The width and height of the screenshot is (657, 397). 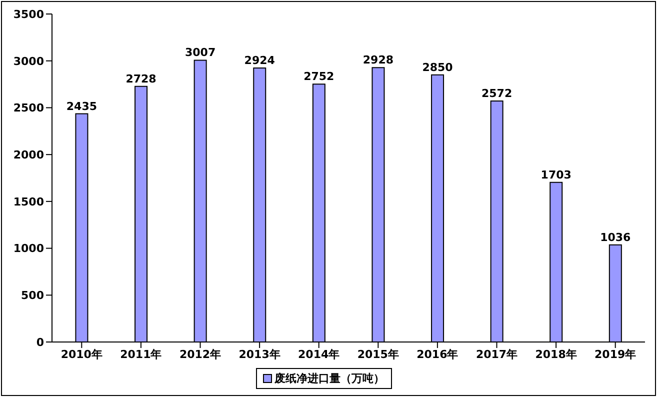 What do you see at coordinates (200, 53) in the screenshot?
I see `data-label: 3007` at bounding box center [200, 53].